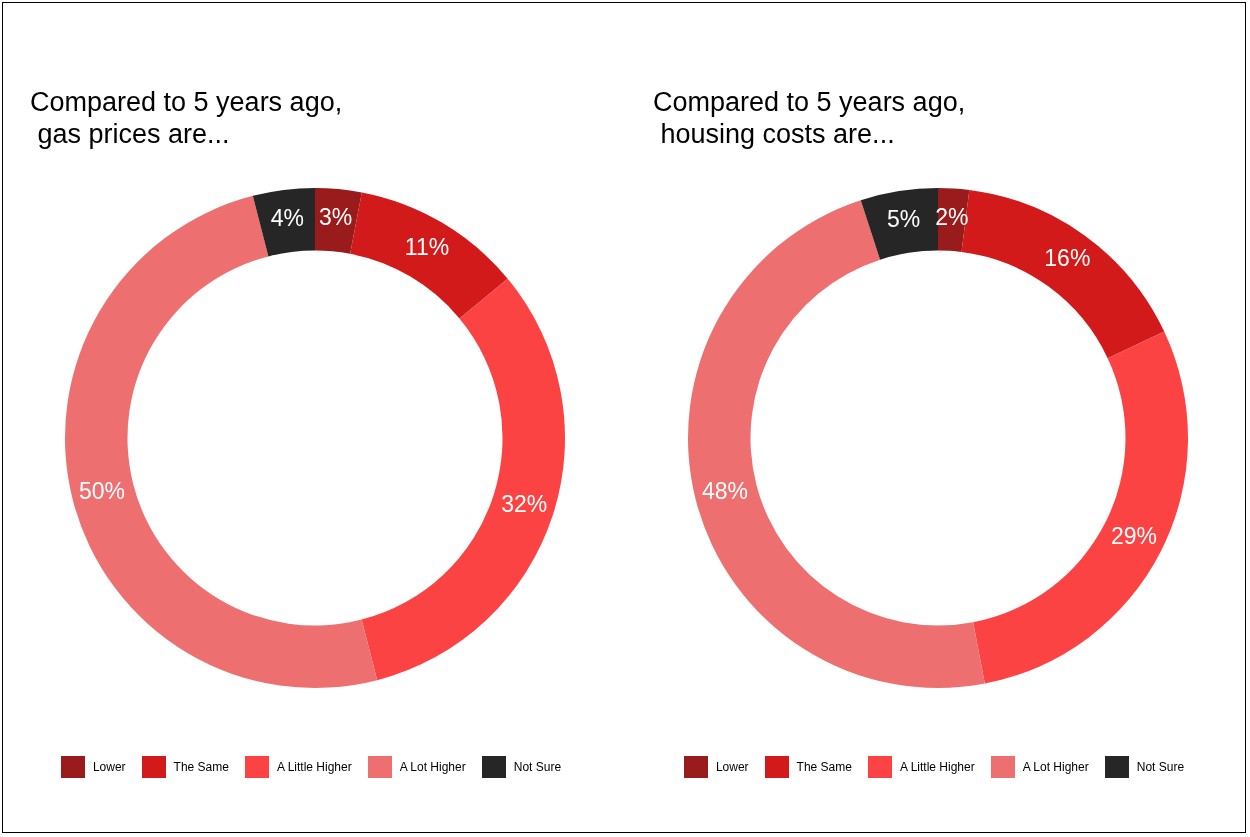 Image resolution: width=1250 pixels, height=837 pixels. What do you see at coordinates (287, 218) in the screenshot?
I see `data-label: 4%` at bounding box center [287, 218].